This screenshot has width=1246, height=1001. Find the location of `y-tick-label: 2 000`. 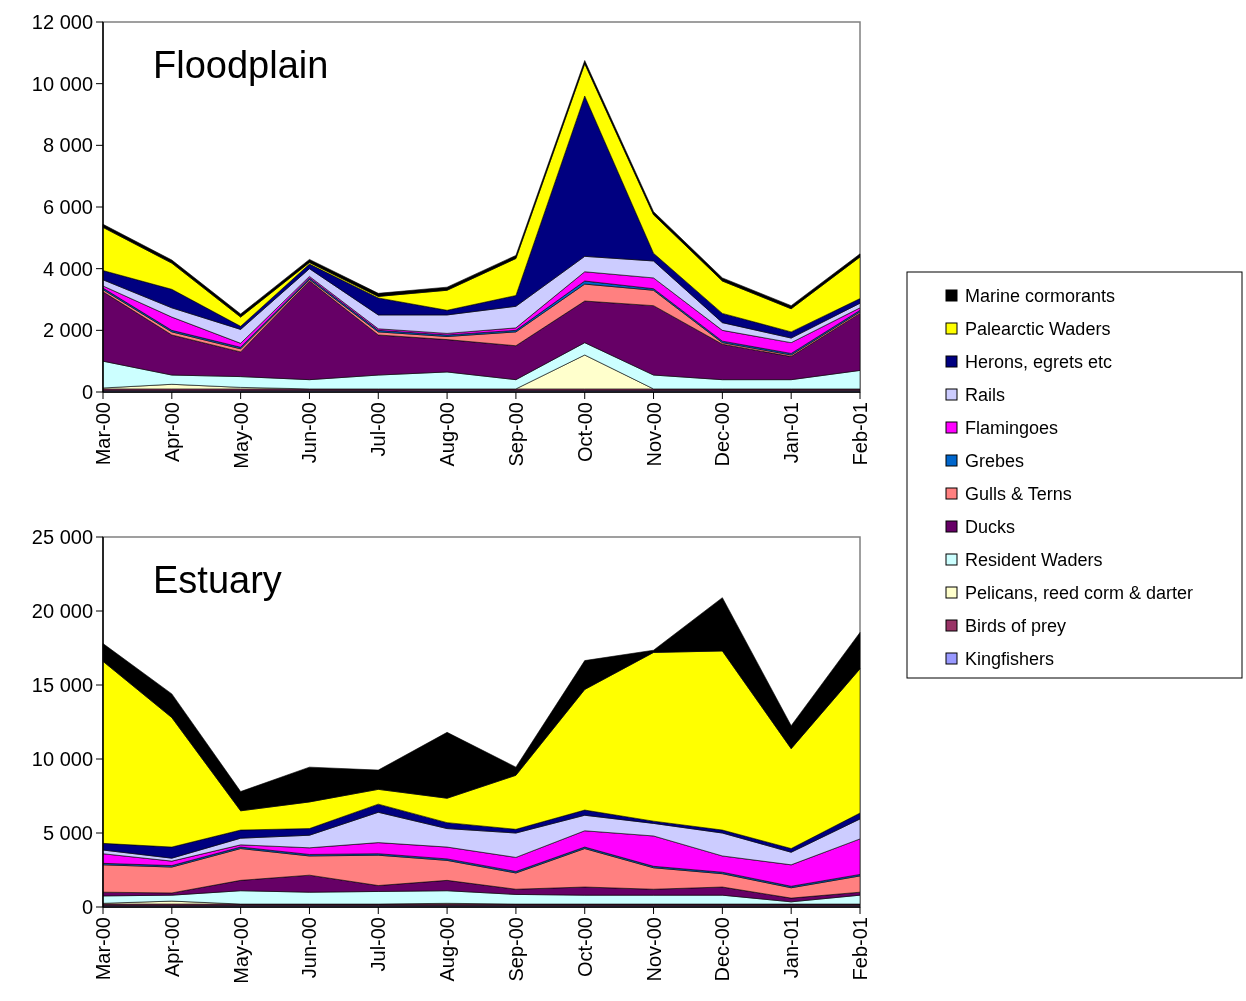

y-tick-label: 2 000 is located at coordinates (67, 330).